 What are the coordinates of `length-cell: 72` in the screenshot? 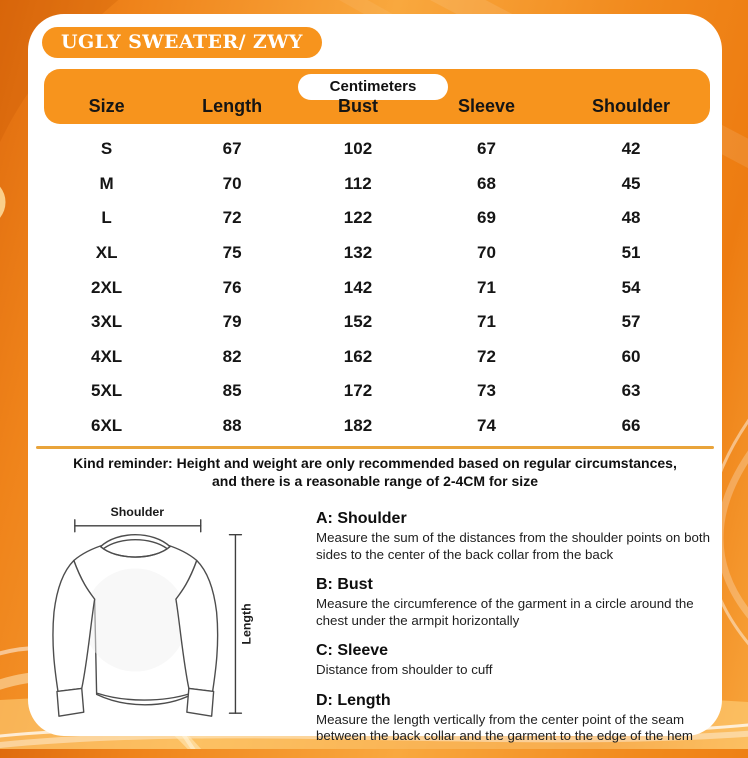 It's located at (232, 218).